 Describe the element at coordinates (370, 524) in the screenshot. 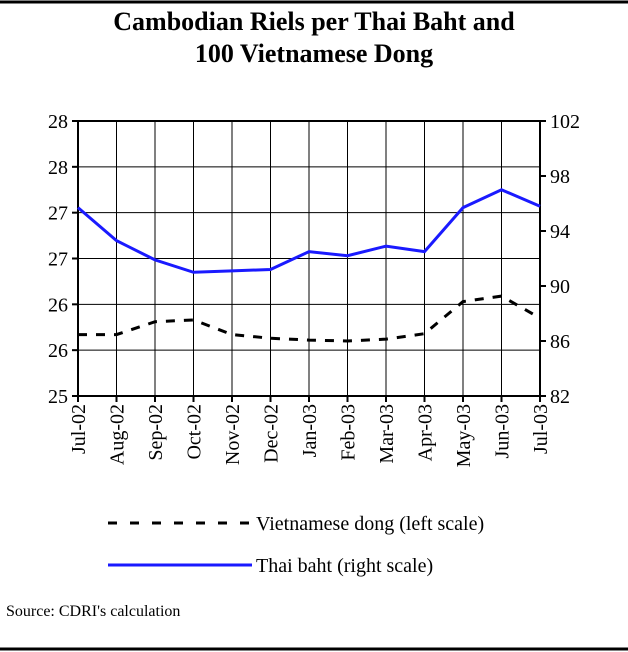

I see `legend-label: Vietnamese dong (left scale)` at that location.